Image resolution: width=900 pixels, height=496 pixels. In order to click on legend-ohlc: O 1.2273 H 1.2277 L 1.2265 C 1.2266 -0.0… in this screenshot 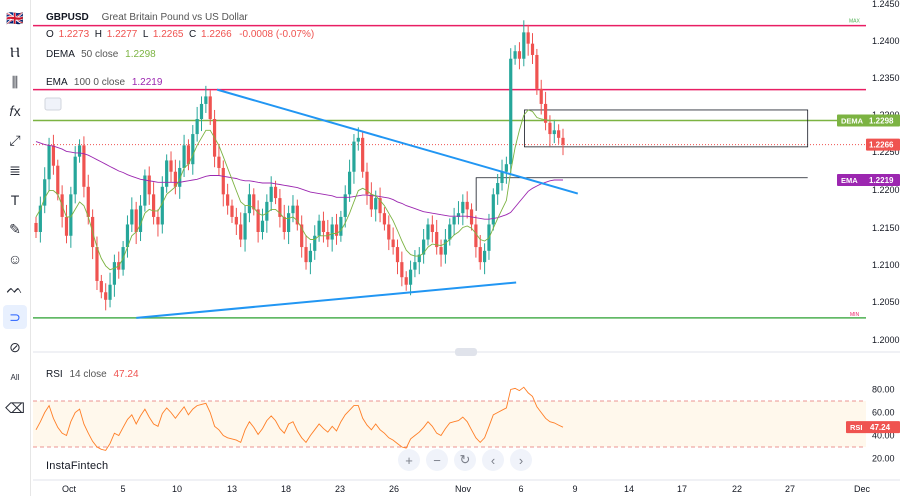, I will do `click(180, 34)`.